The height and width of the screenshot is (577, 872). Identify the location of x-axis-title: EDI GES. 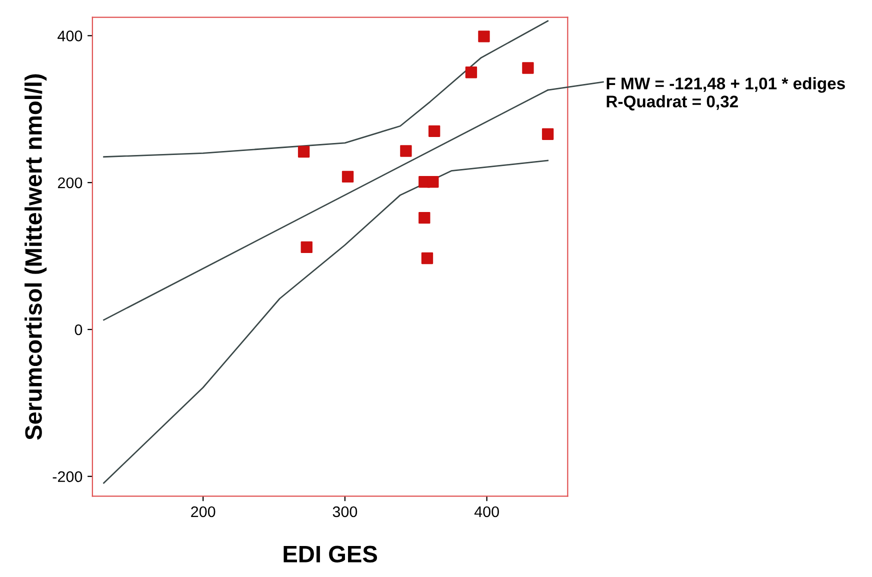
(331, 554).